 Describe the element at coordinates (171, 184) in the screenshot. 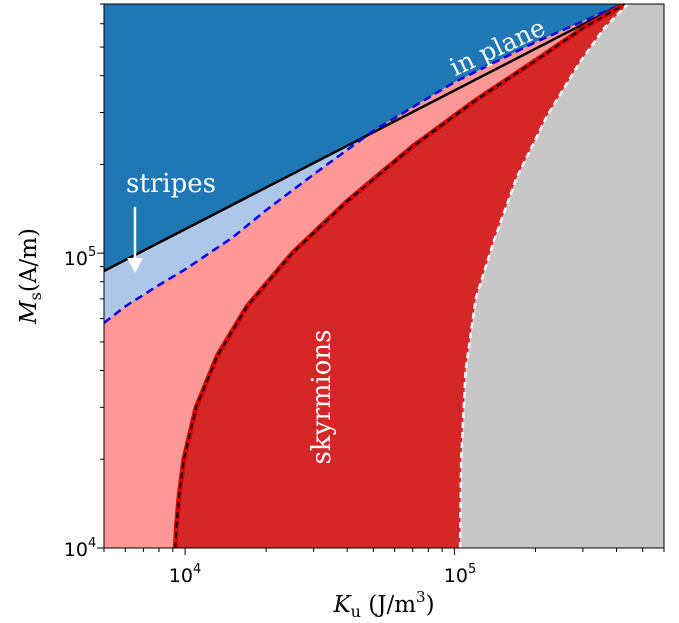

I see `annotation-stripes: stripes` at that location.